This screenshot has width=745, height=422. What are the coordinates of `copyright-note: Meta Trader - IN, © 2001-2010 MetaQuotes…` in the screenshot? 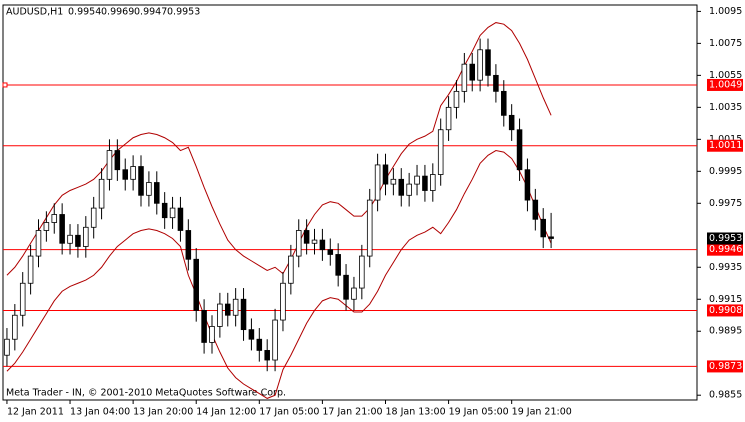 It's located at (146, 393).